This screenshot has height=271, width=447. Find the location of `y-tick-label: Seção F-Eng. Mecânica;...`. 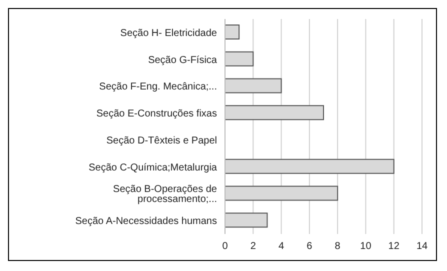

y-tick-label: Seção F-Eng. Mecânica;... is located at coordinates (158, 87).